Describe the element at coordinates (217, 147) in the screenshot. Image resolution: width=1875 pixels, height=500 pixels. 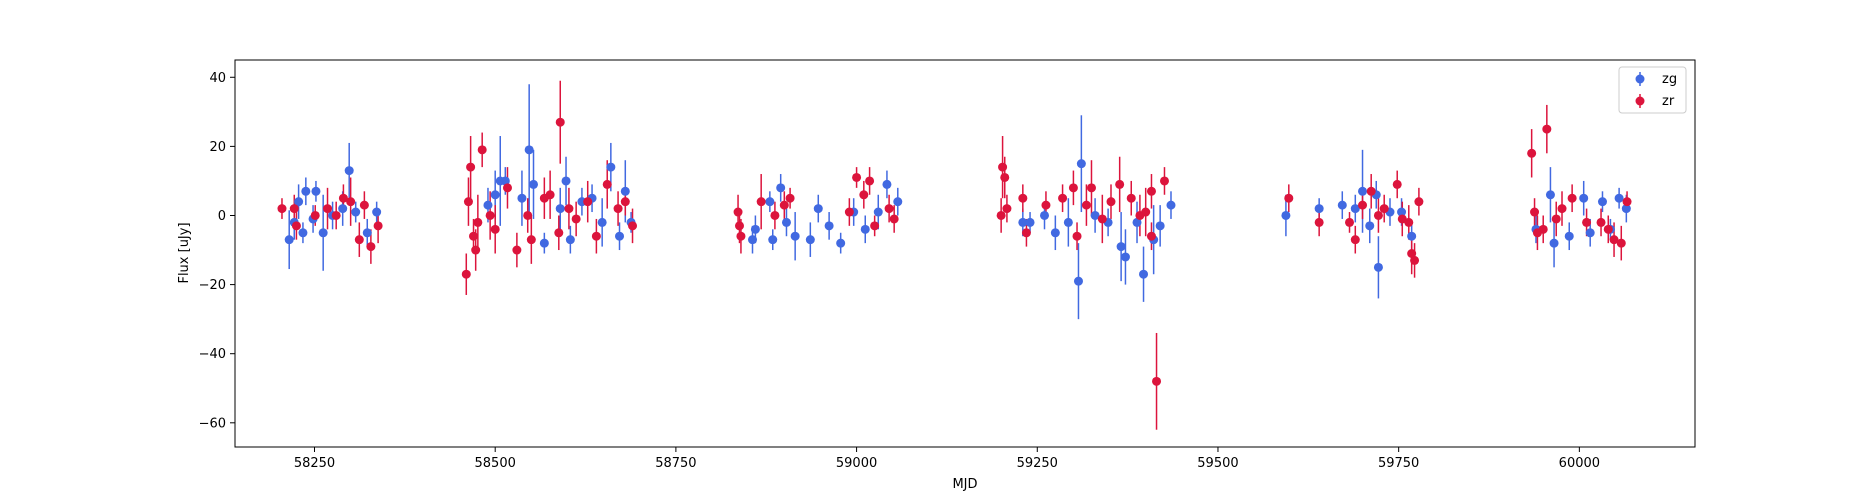
I see `y-tick-label: 20` at that location.